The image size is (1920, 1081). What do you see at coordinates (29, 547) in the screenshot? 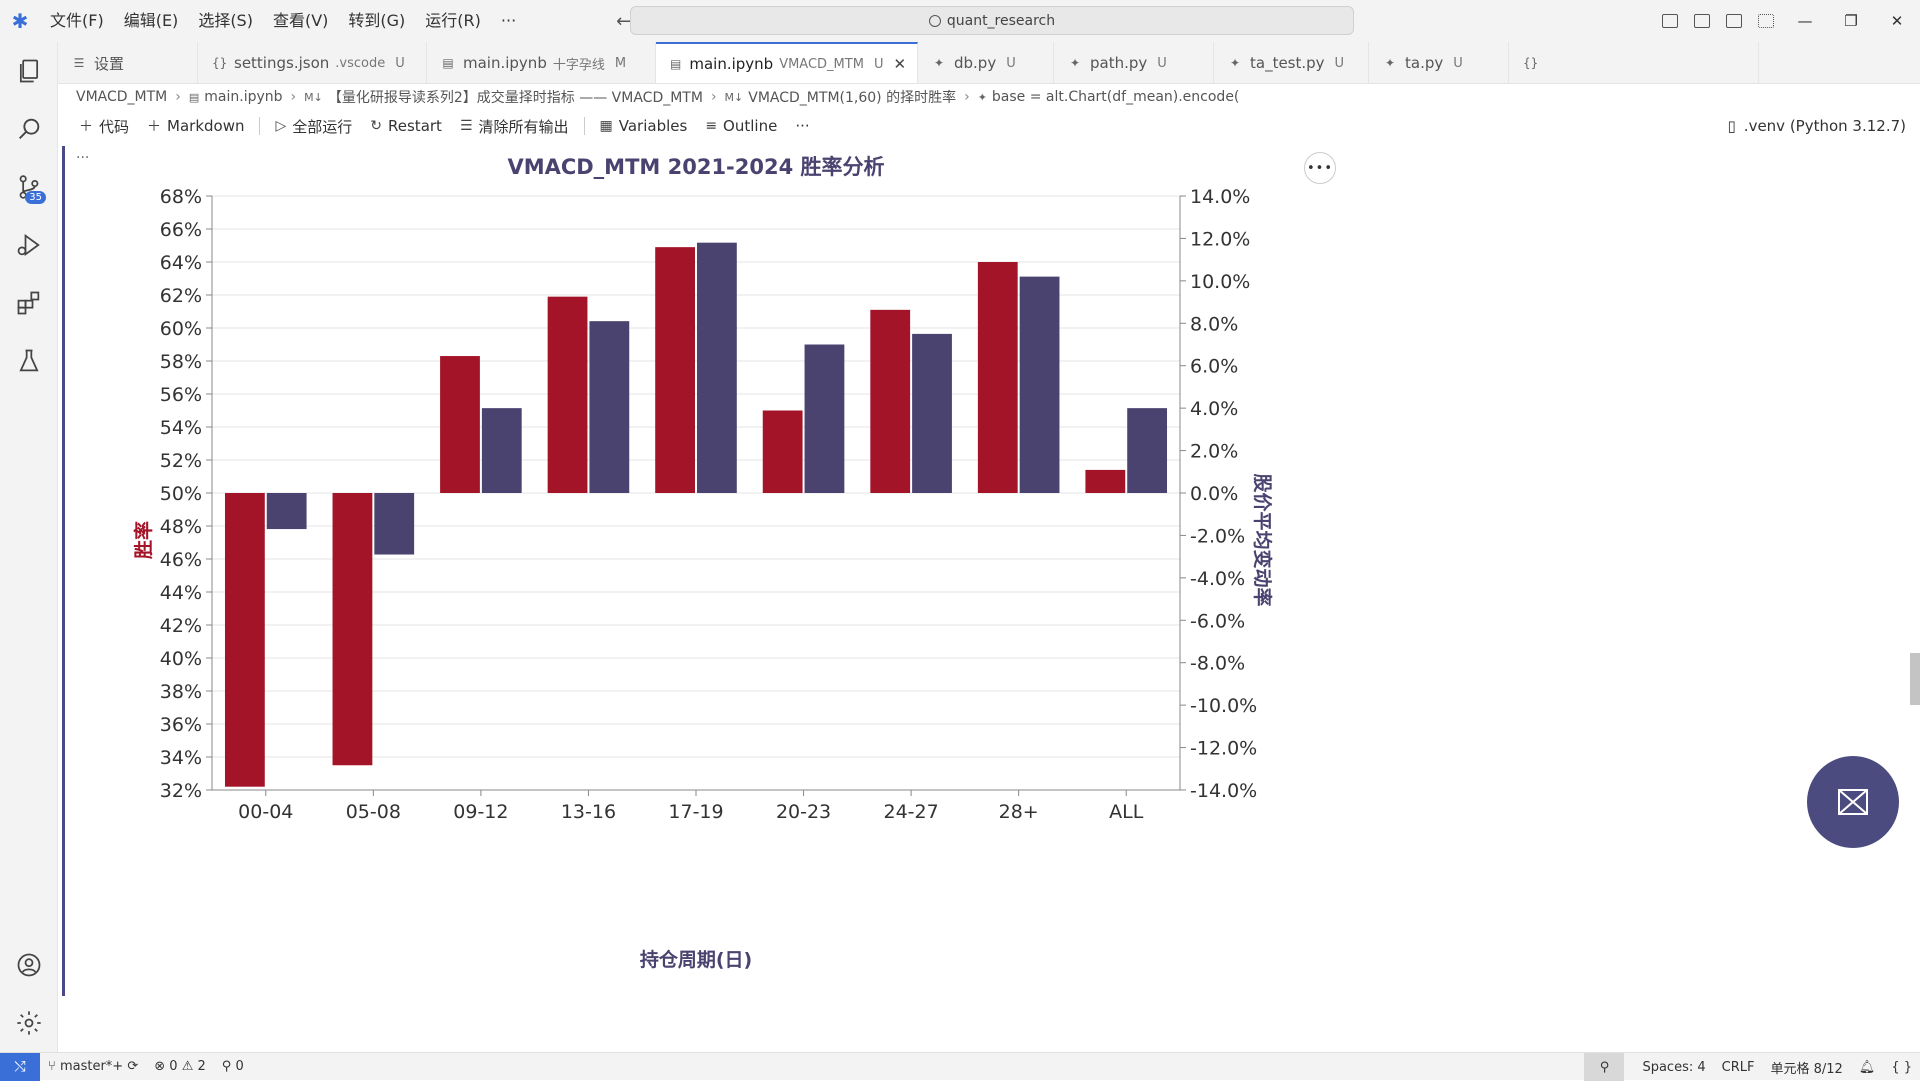
I see `activity-bar: 35` at bounding box center [29, 547].